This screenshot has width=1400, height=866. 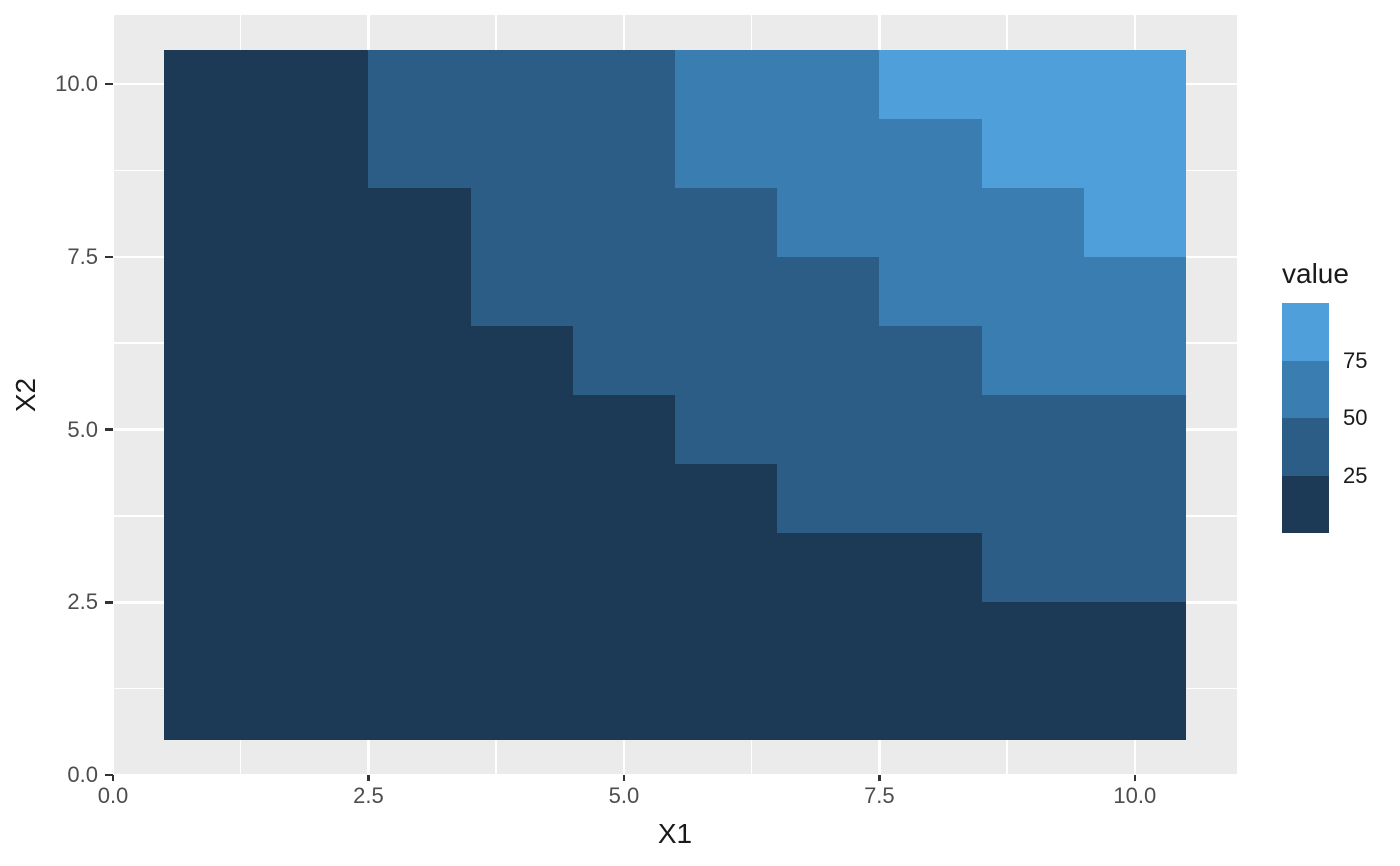 What do you see at coordinates (368, 795) in the screenshot?
I see `x-axis-tick-label: 2.5` at bounding box center [368, 795].